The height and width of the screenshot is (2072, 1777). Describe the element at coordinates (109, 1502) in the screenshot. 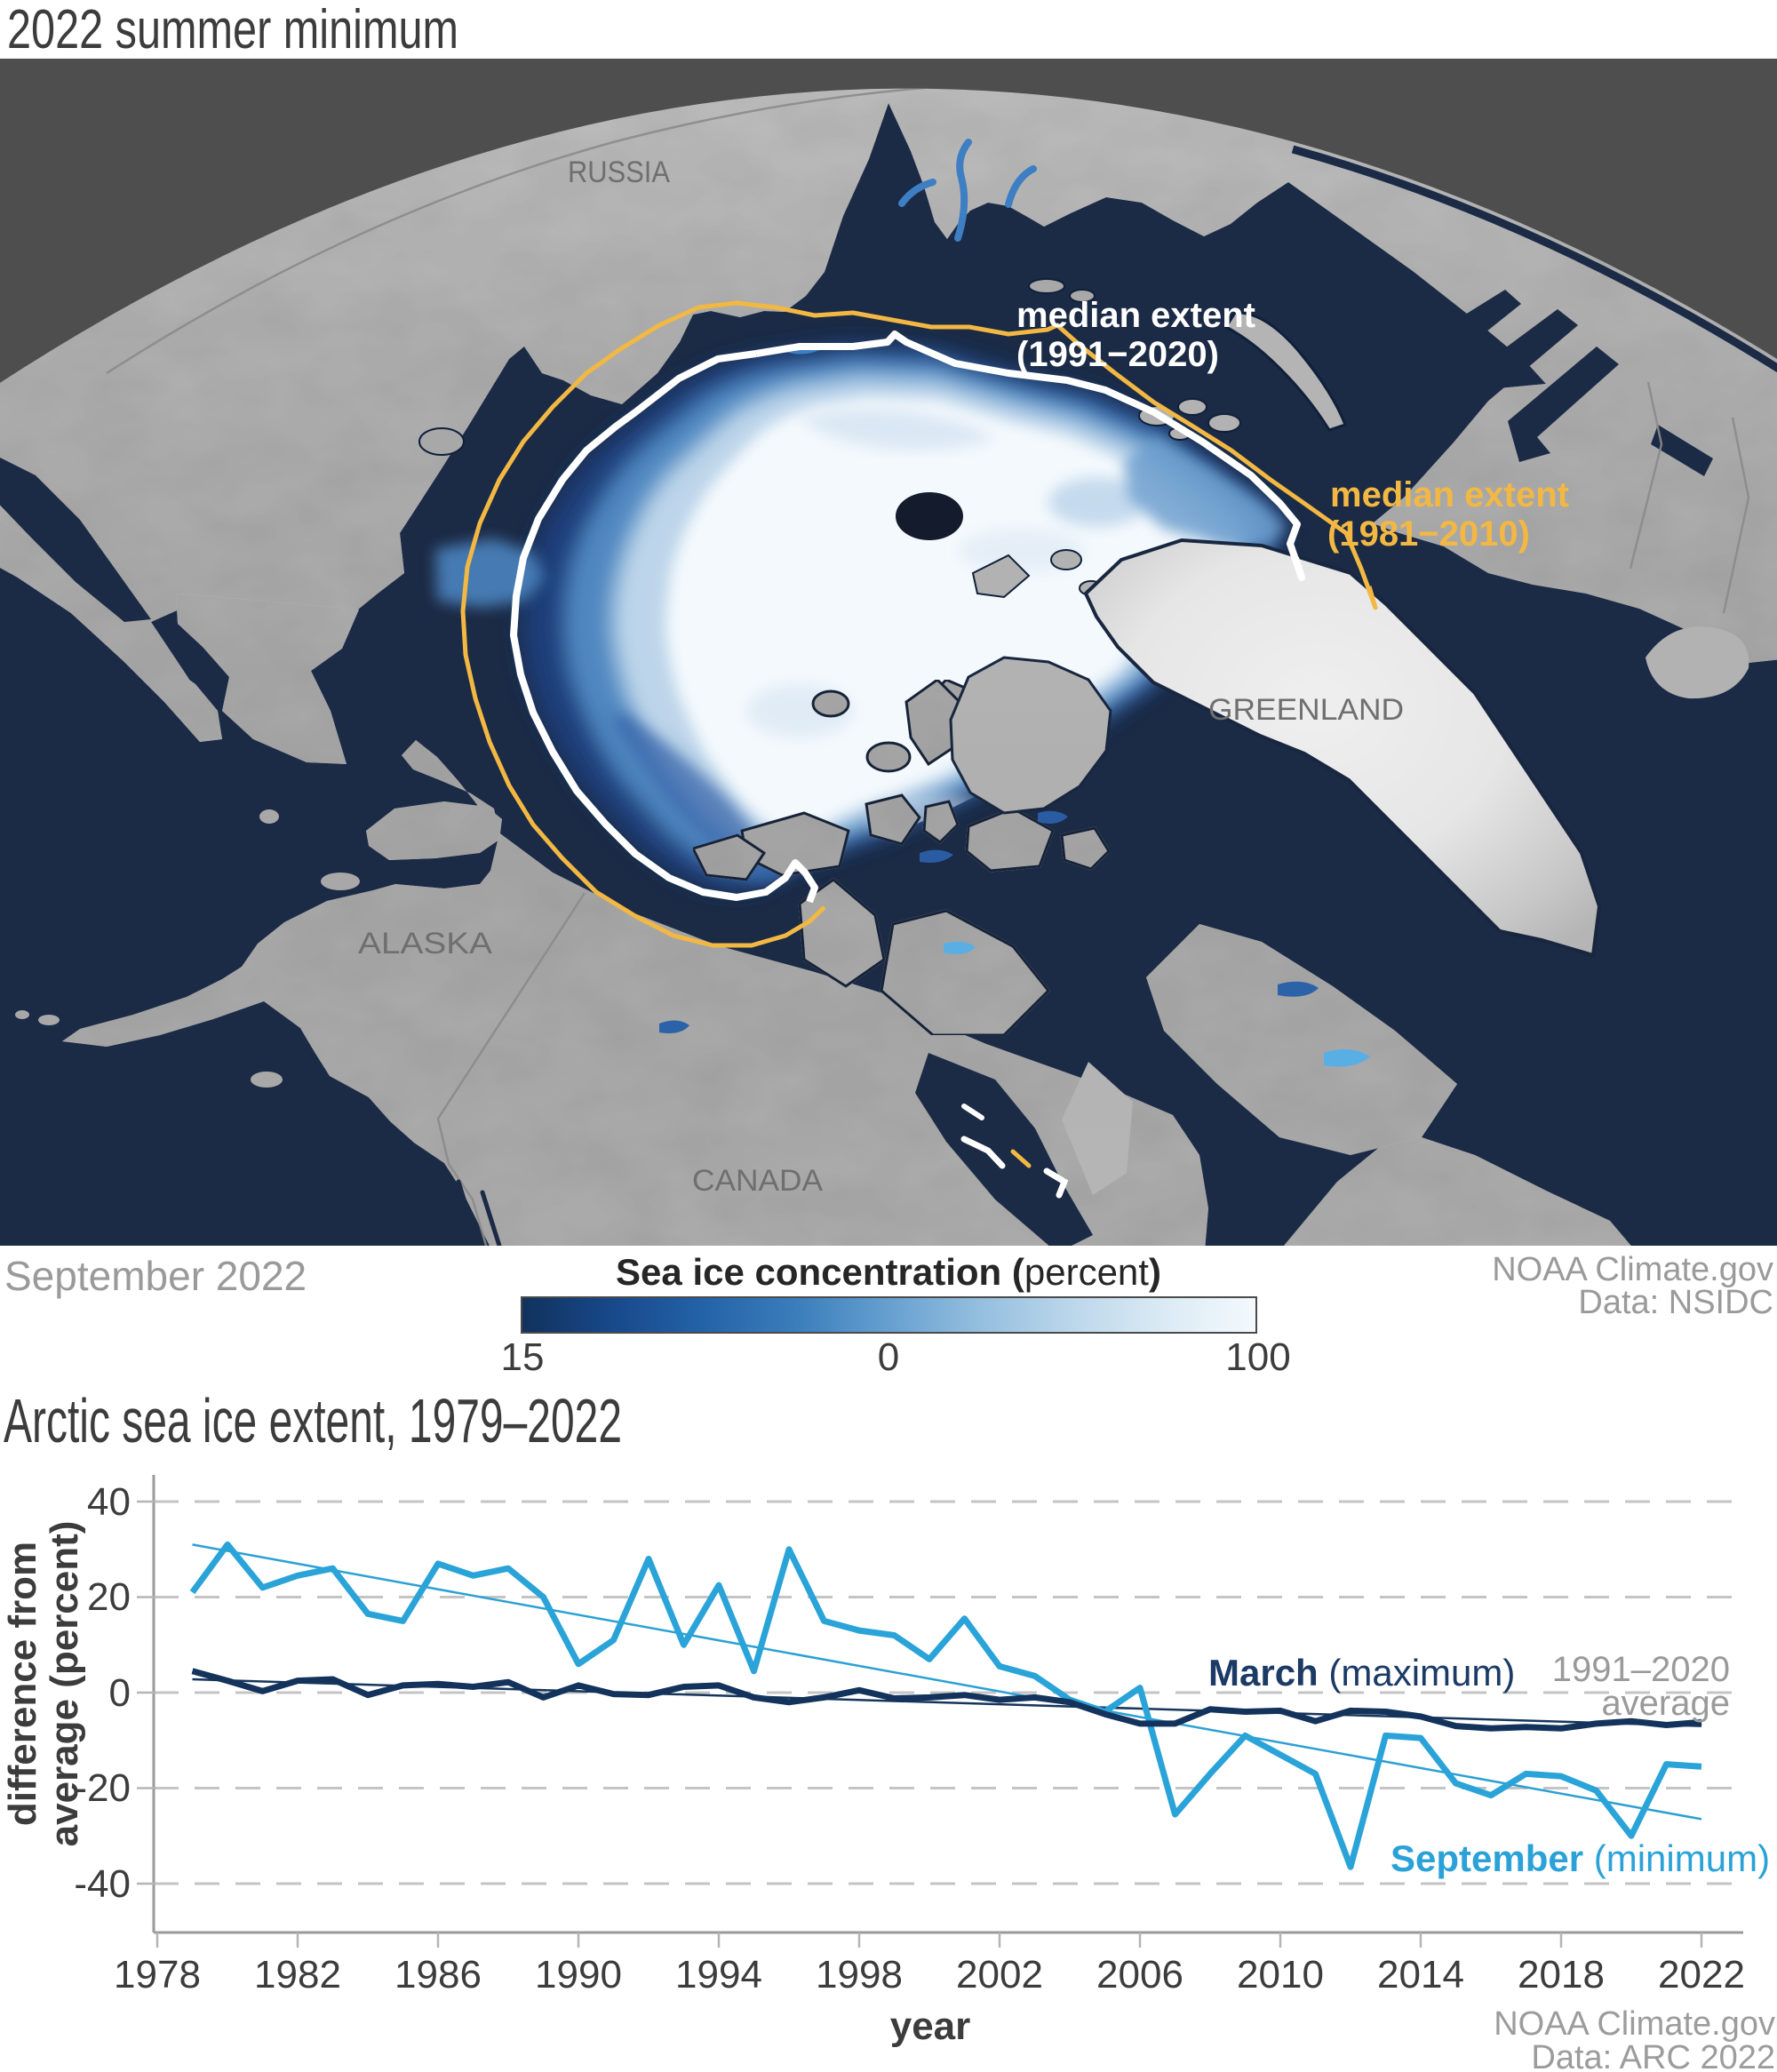

I see `svg-text: 40` at that location.